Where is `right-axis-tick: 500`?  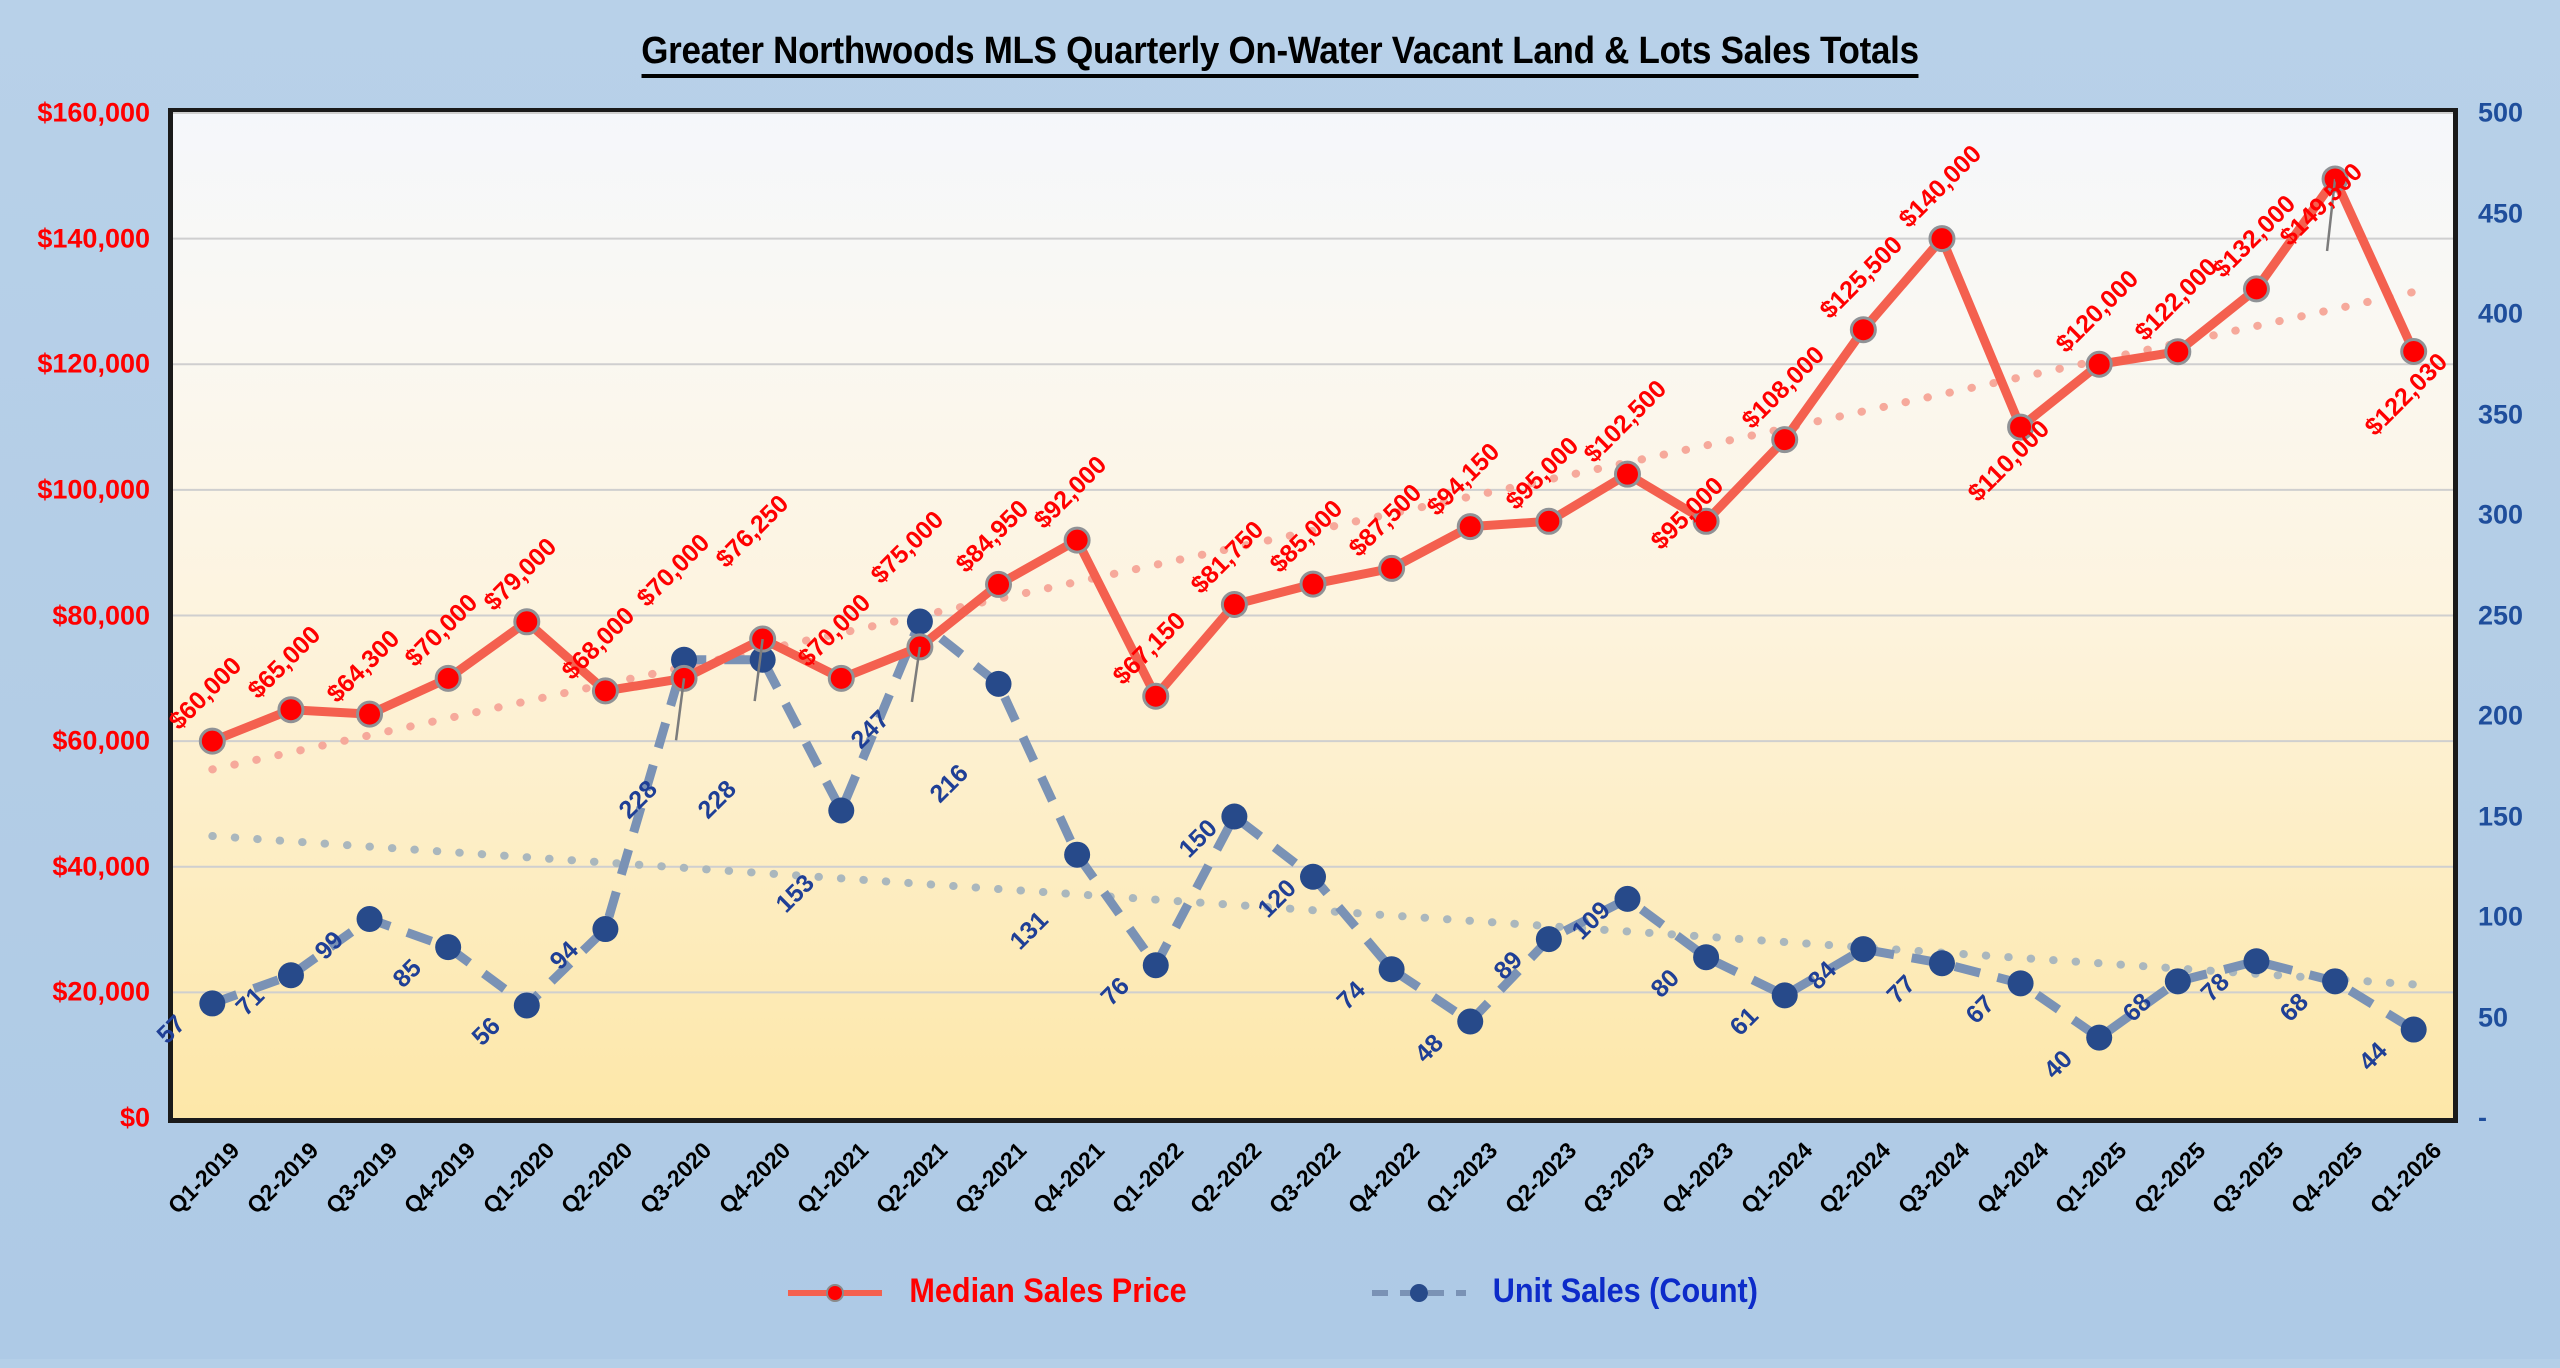
right-axis-tick: 500 is located at coordinates (2501, 112).